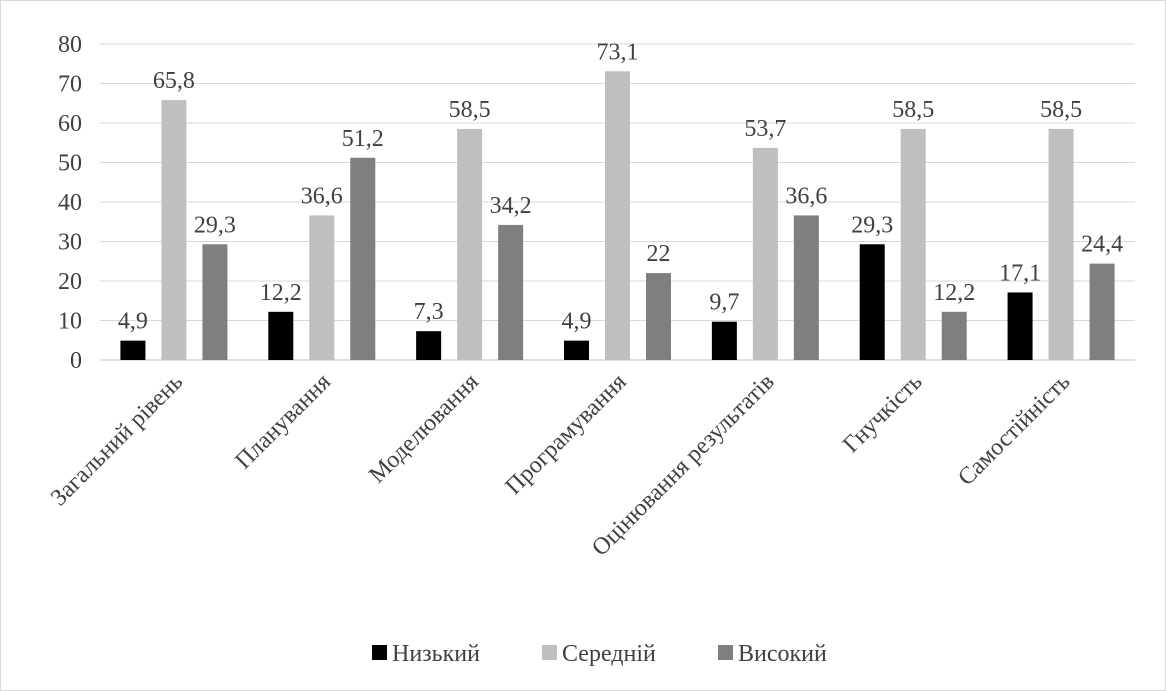 The image size is (1166, 691). What do you see at coordinates (436, 654) in the screenshot?
I see `legend-label: Низький` at bounding box center [436, 654].